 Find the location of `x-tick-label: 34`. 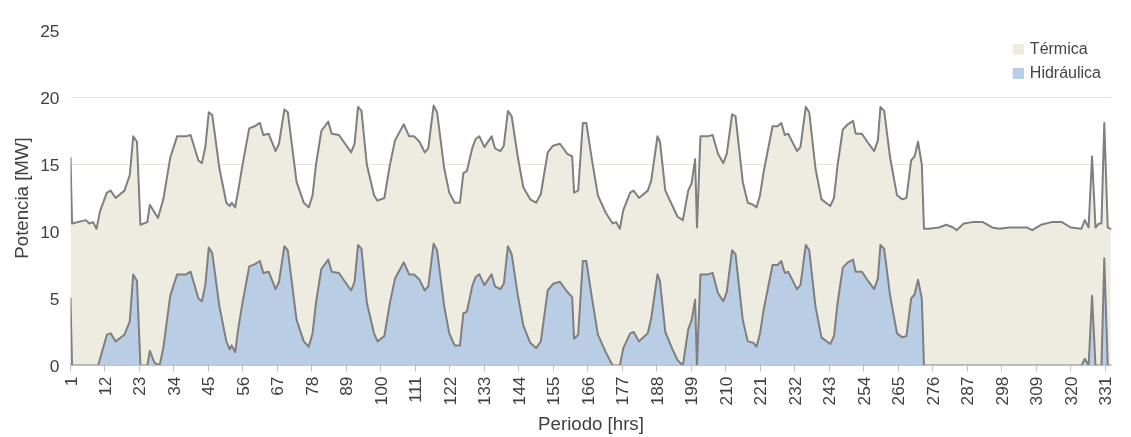

x-tick-label: 34 is located at coordinates (173, 386).